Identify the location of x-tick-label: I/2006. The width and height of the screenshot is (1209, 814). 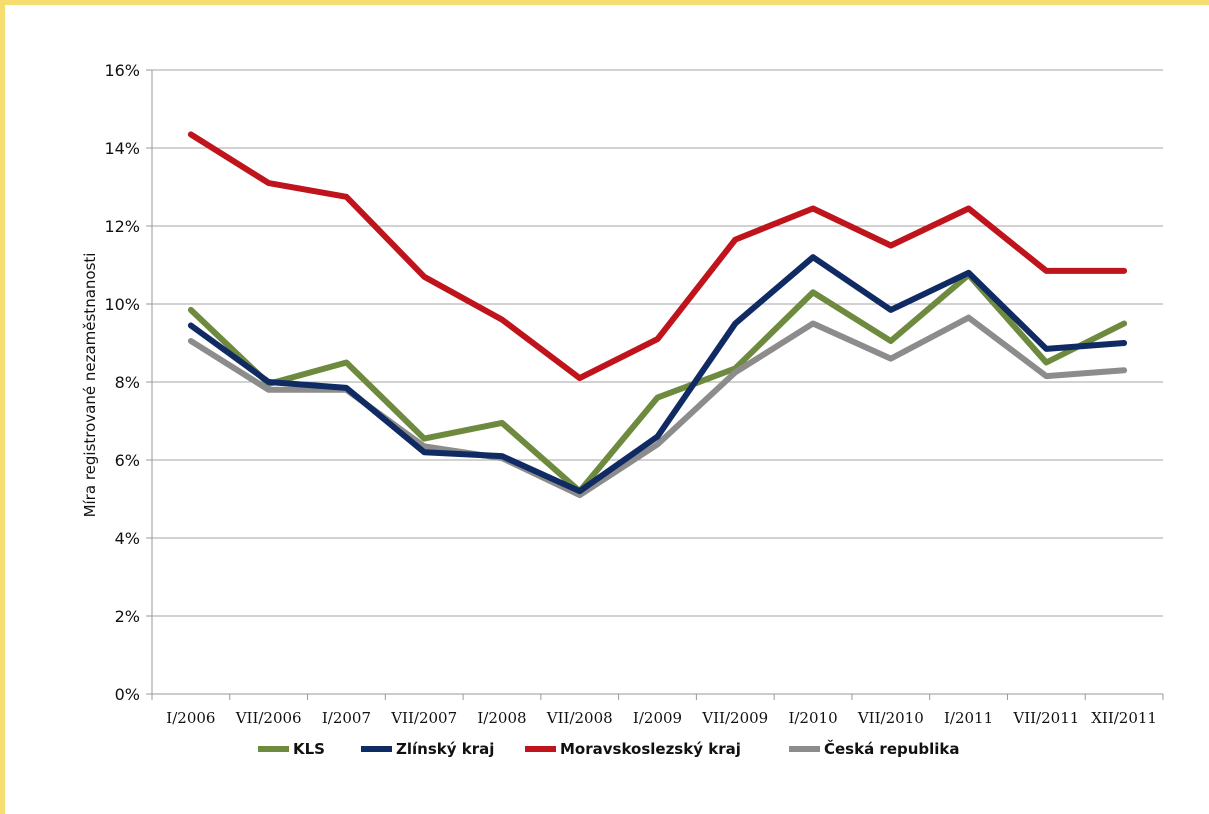
(190, 718).